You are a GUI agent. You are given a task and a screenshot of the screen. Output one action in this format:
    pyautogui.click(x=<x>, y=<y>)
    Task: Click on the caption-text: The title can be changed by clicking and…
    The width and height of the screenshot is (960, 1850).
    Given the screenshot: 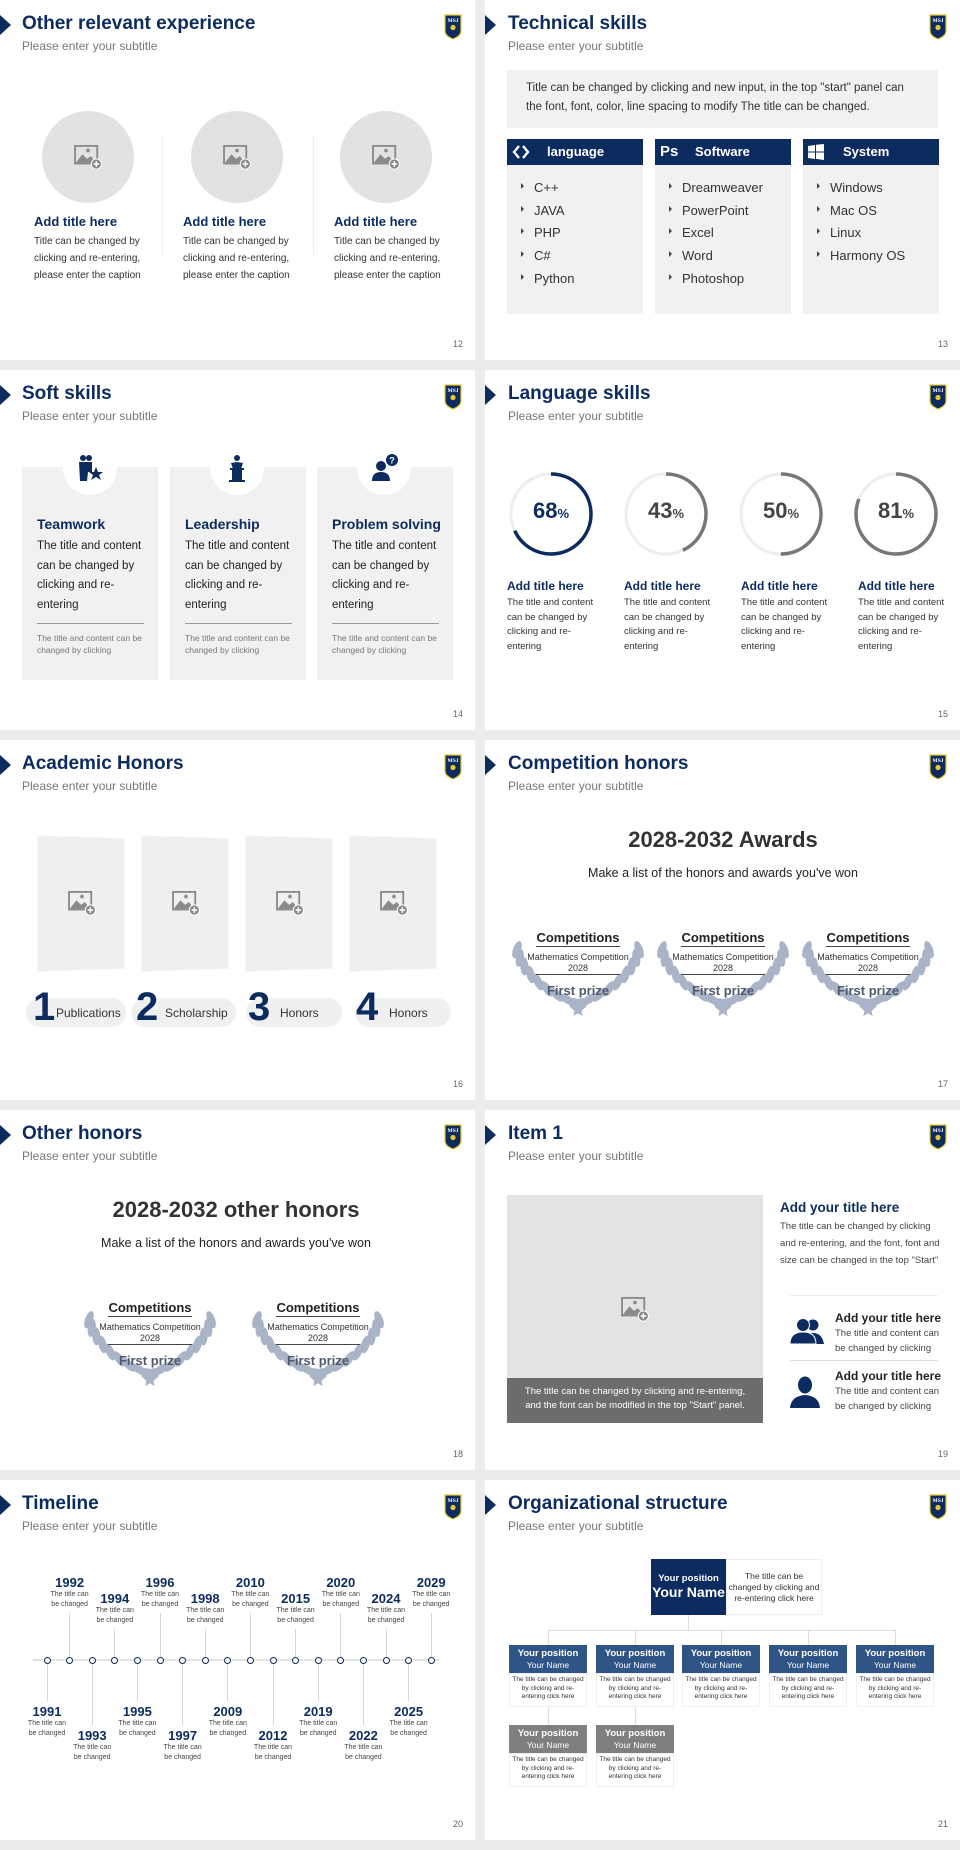 What is the action you would take?
    pyautogui.click(x=635, y=1391)
    